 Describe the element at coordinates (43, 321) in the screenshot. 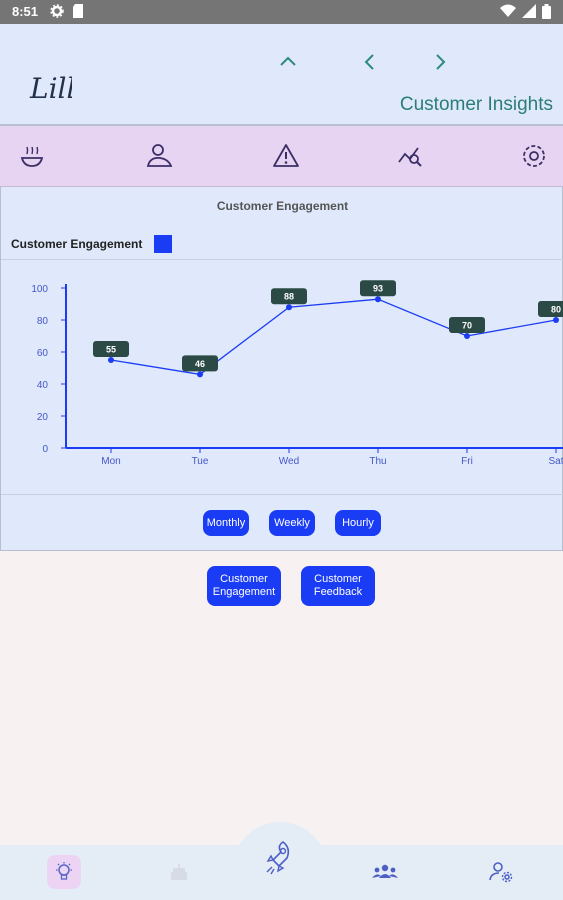

I see `y-tick-label: 80` at that location.